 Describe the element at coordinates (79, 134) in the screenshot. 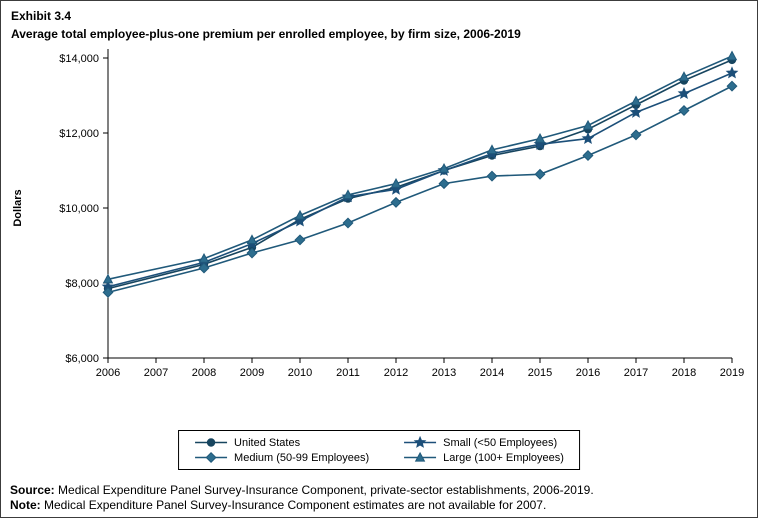

I see `y-tick-label: $12,000` at that location.